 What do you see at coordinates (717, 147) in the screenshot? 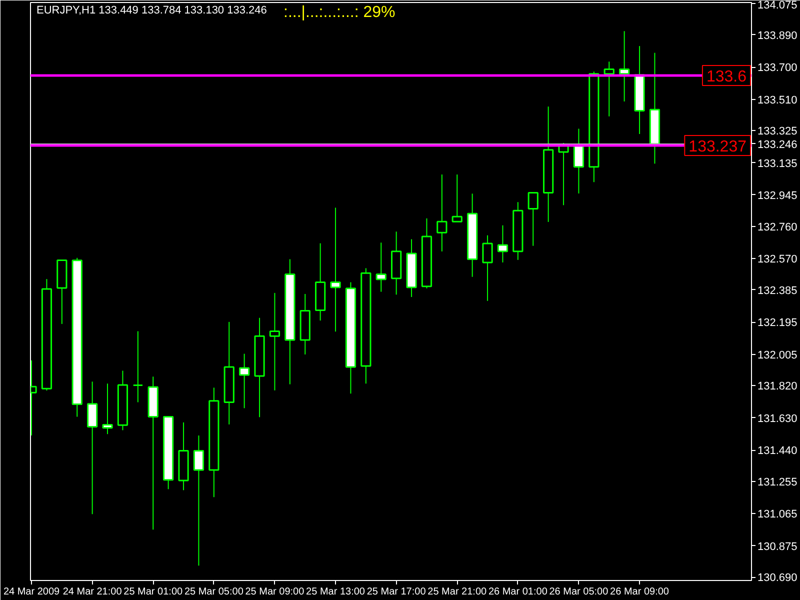
I see `ref-line-label: 133.237` at bounding box center [717, 147].